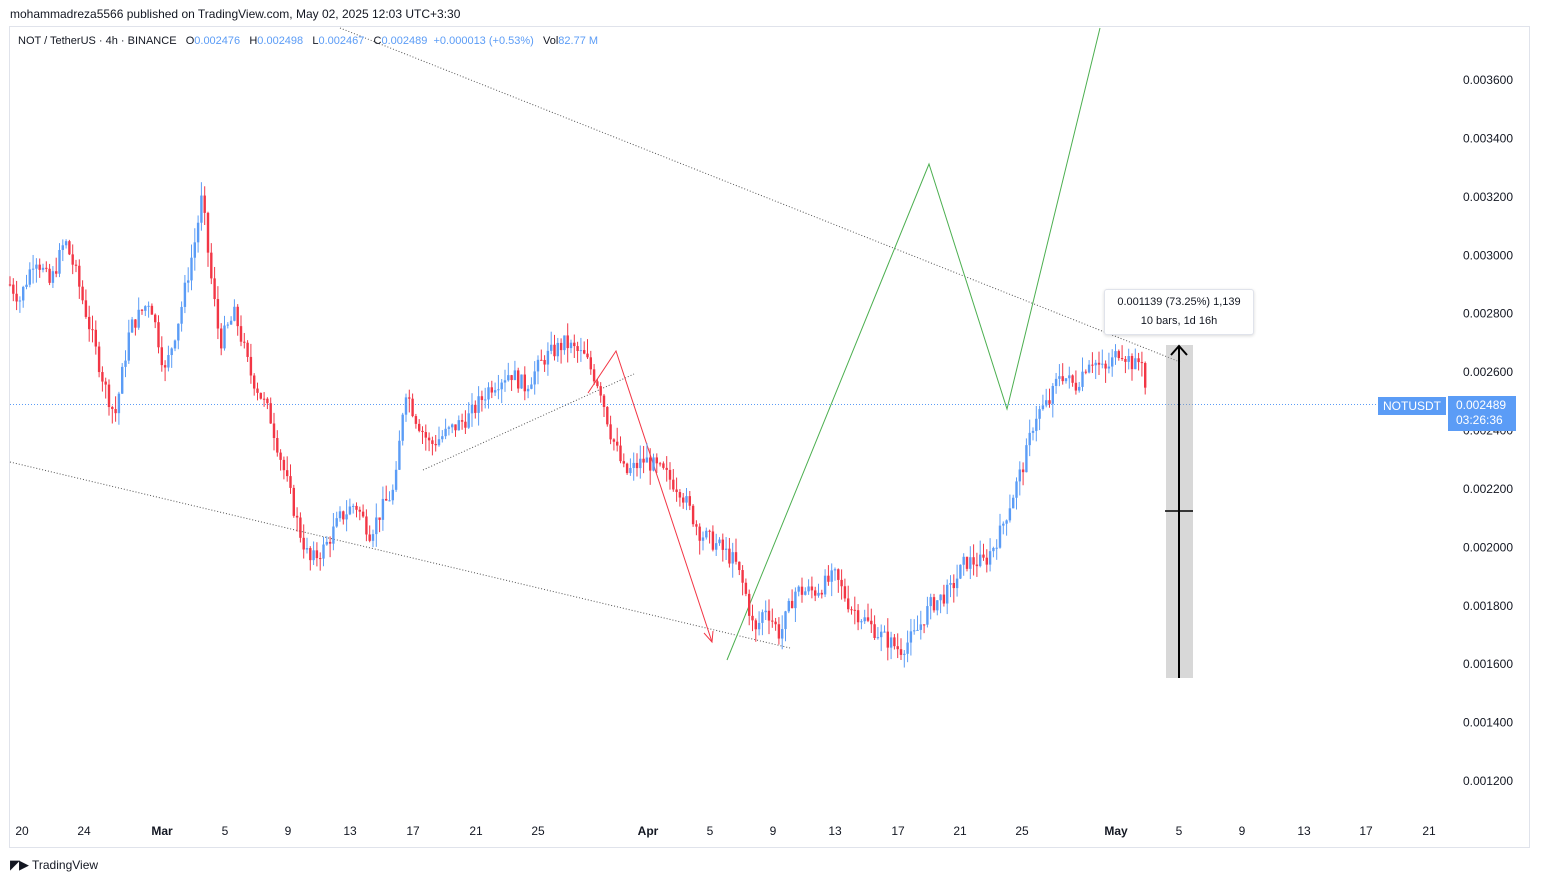 The height and width of the screenshot is (883, 1541). Describe the element at coordinates (350, 831) in the screenshot. I see `x-tick-label: 13` at that location.